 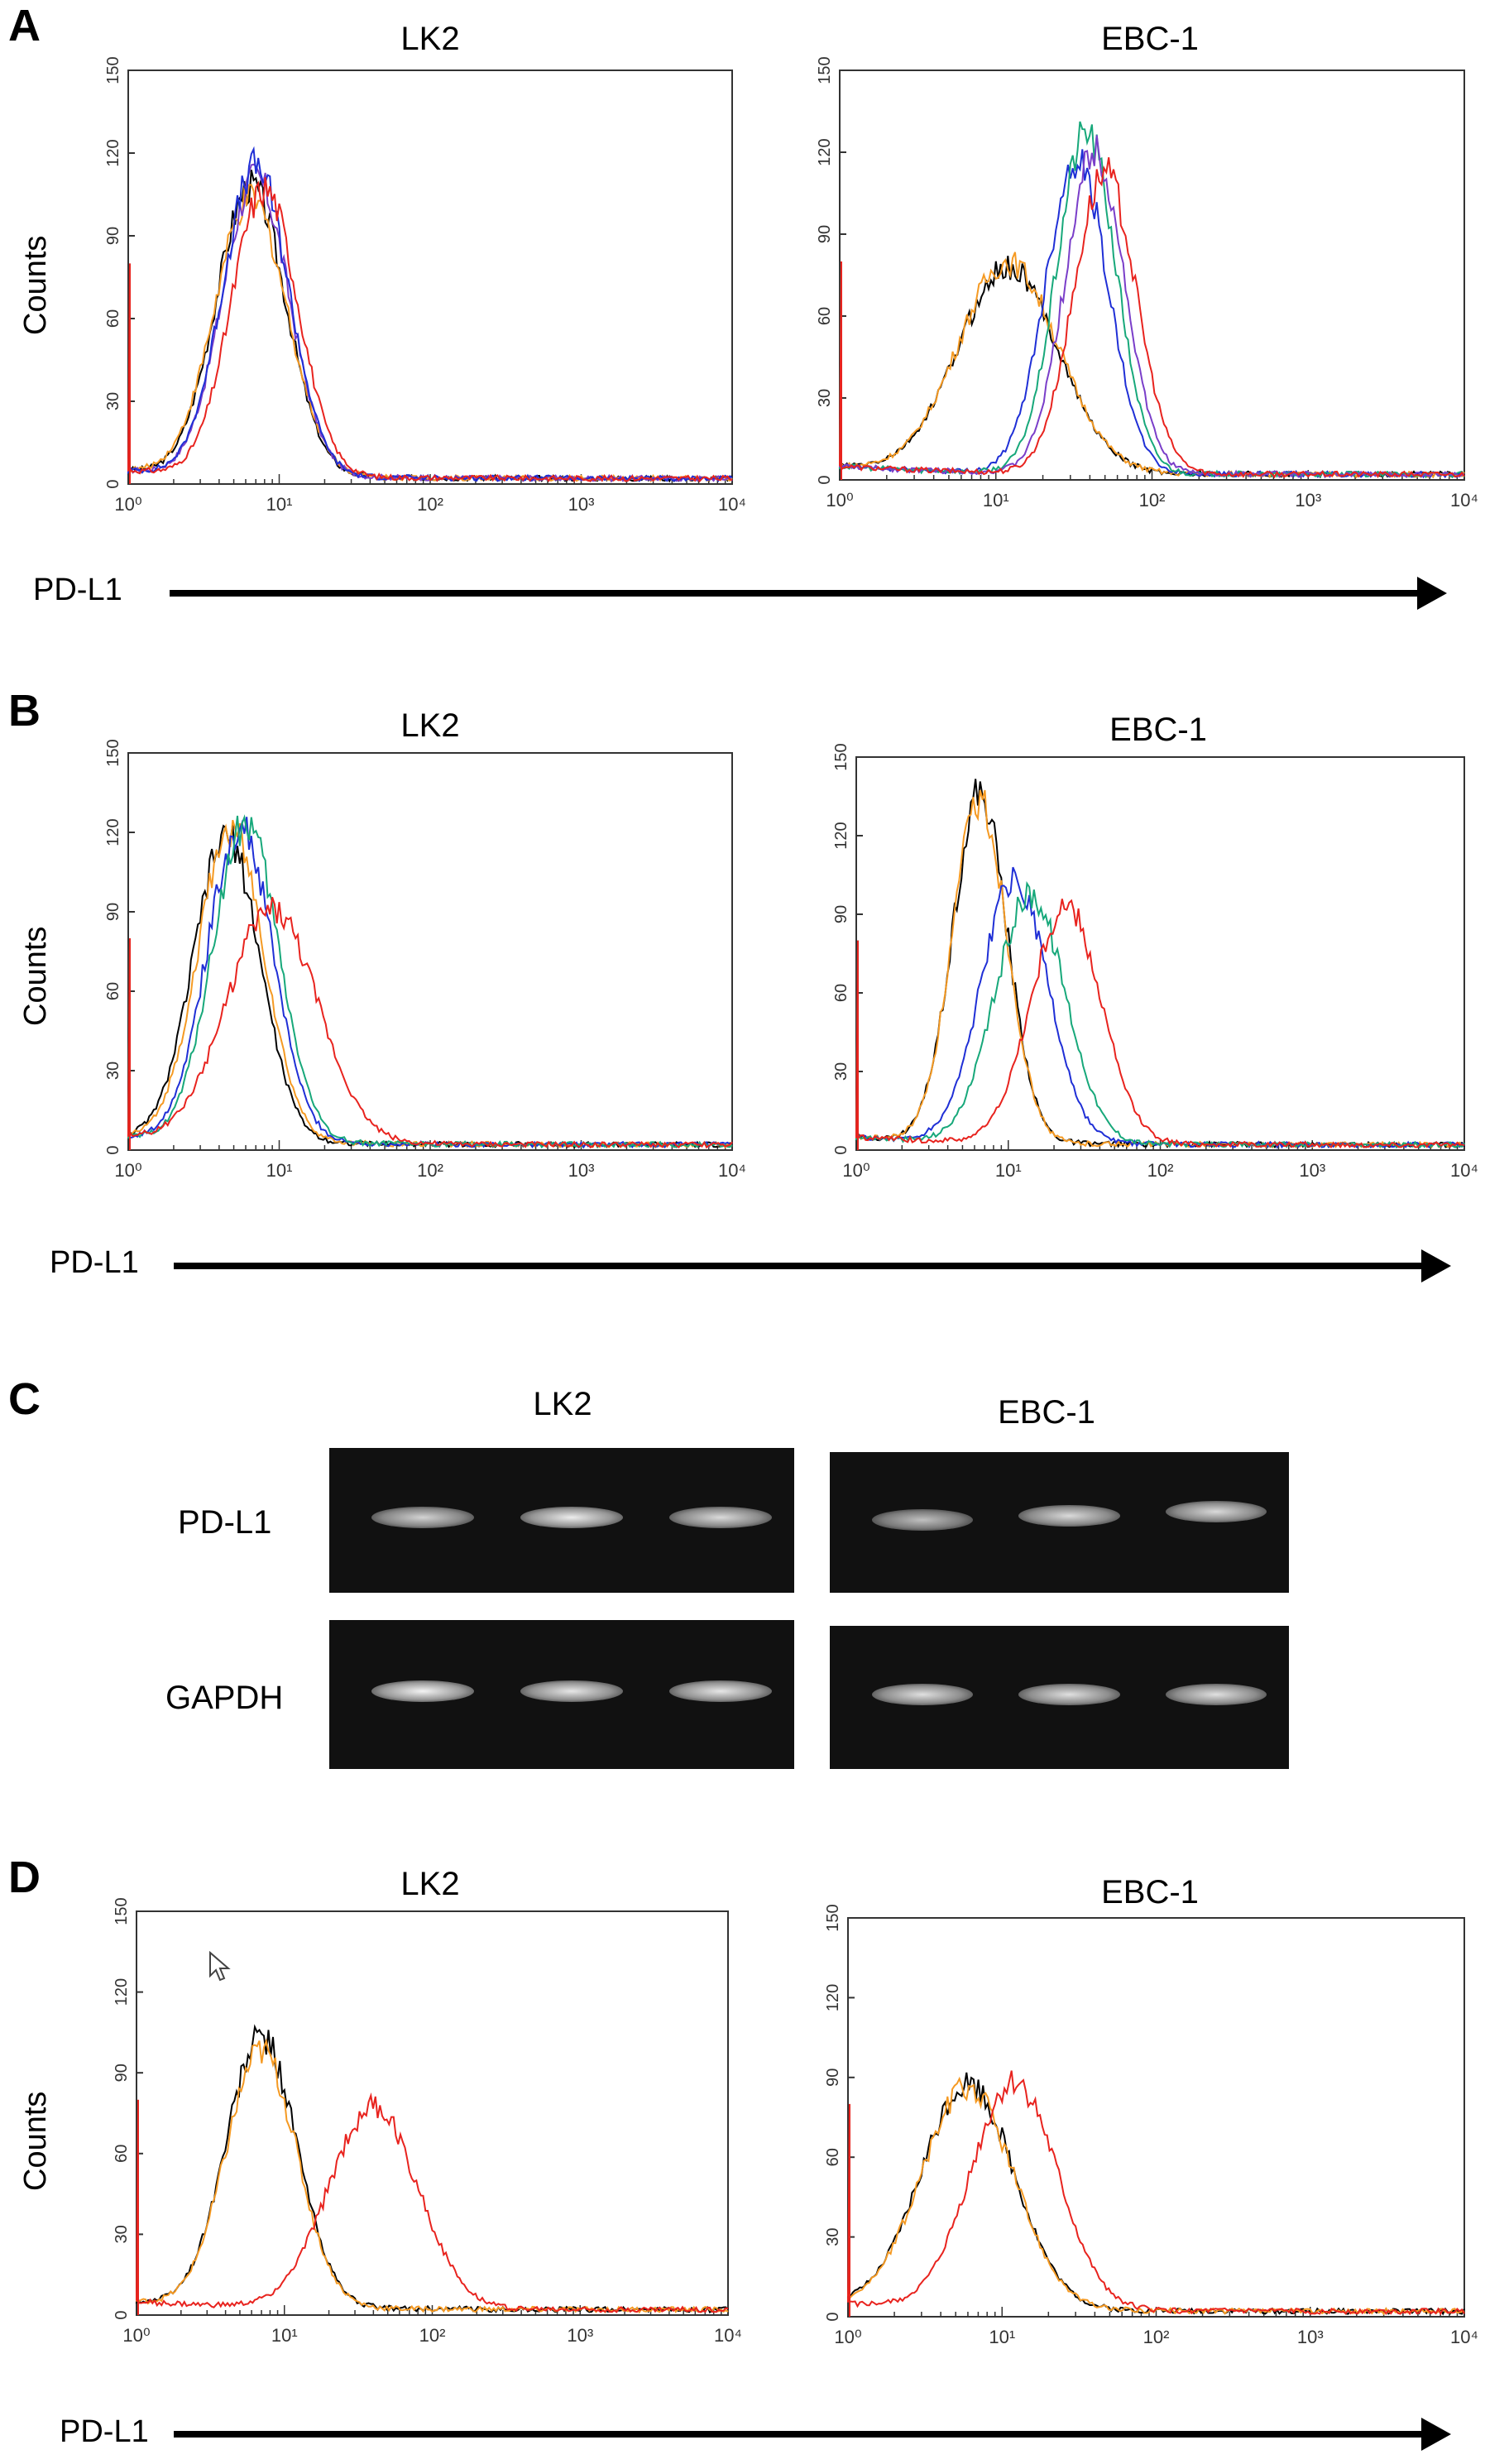 What do you see at coordinates (24, 1399) in the screenshot?
I see `panel-letter-c: C` at bounding box center [24, 1399].